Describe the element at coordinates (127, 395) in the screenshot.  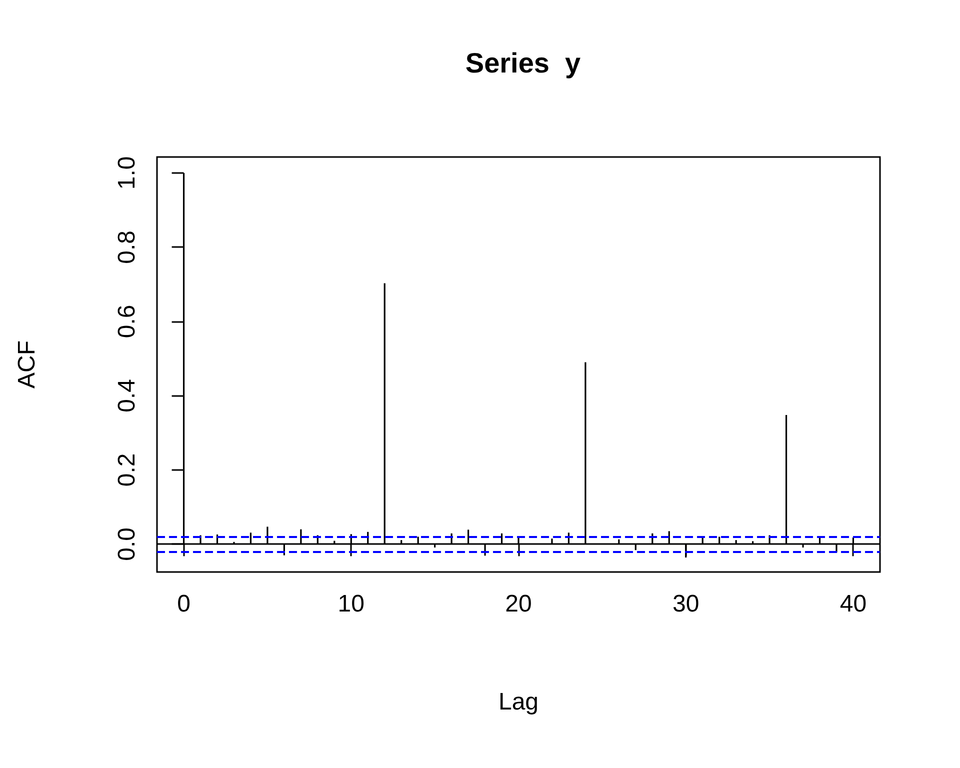
I see `y-tick-label: 0.4` at that location.